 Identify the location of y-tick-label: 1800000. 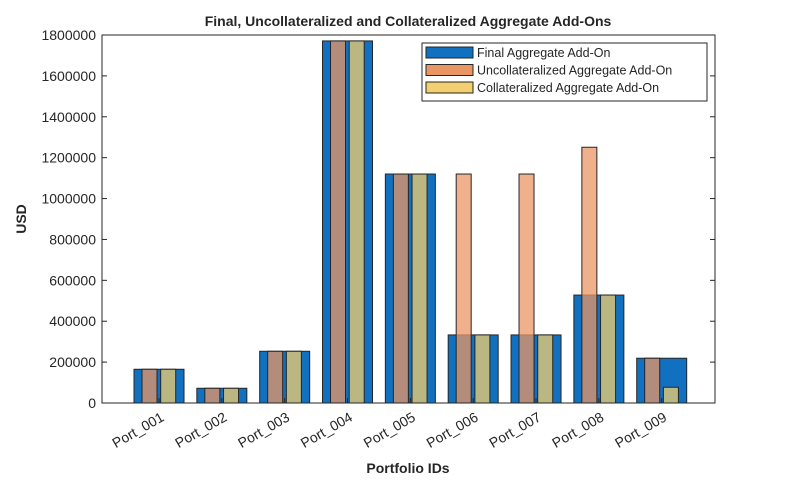
(68, 35).